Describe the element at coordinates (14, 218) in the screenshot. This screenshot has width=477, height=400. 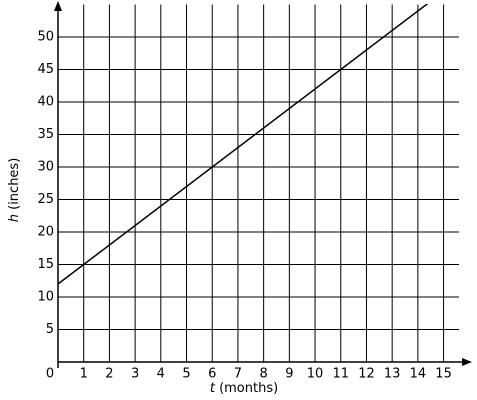
I see `y-variable: h` at that location.